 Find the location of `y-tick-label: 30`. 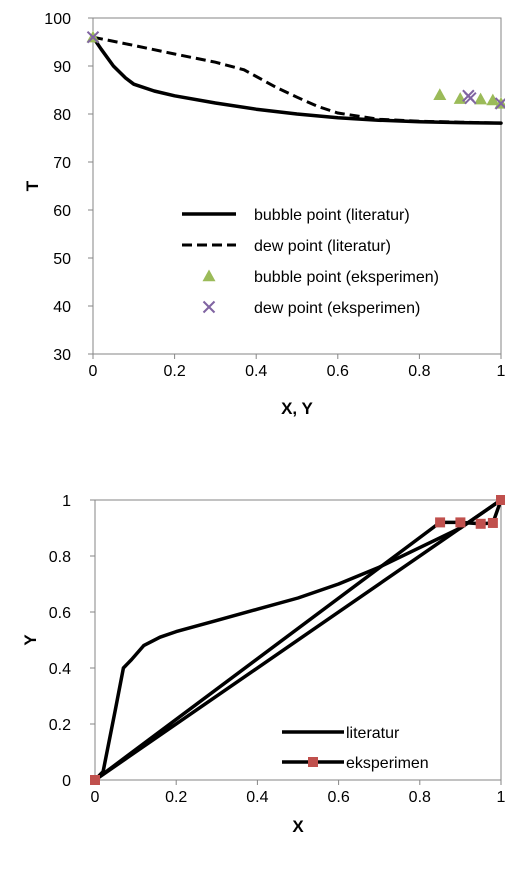

y-tick-label: 30 is located at coordinates (62, 355).